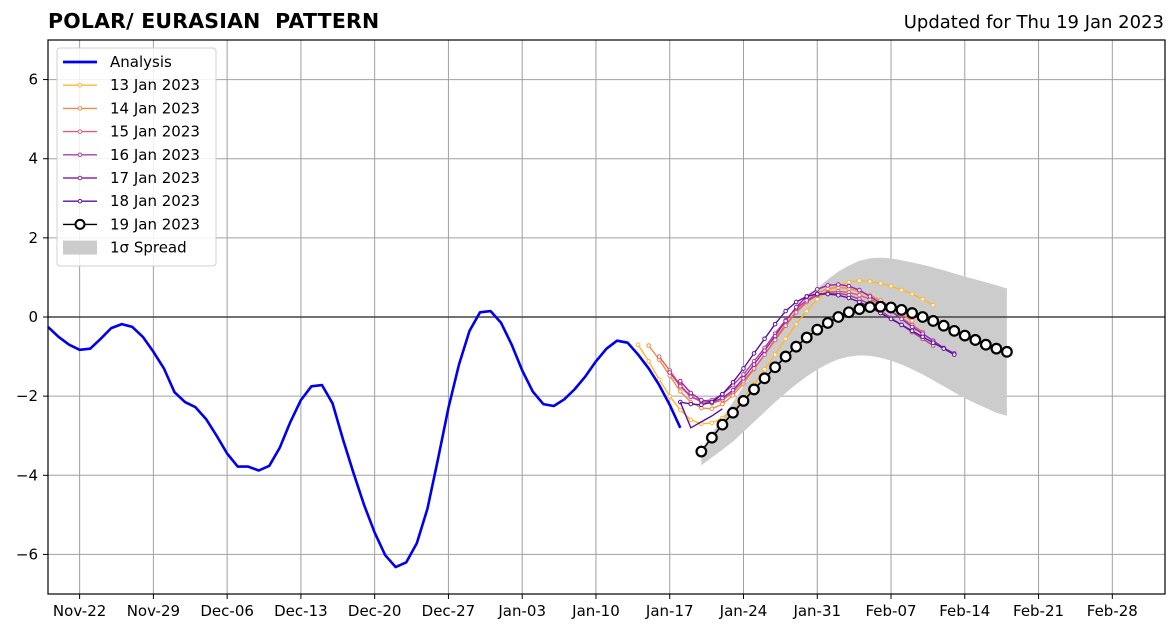  What do you see at coordinates (375, 611) in the screenshot?
I see `x-tick-label: Dec-20` at bounding box center [375, 611].